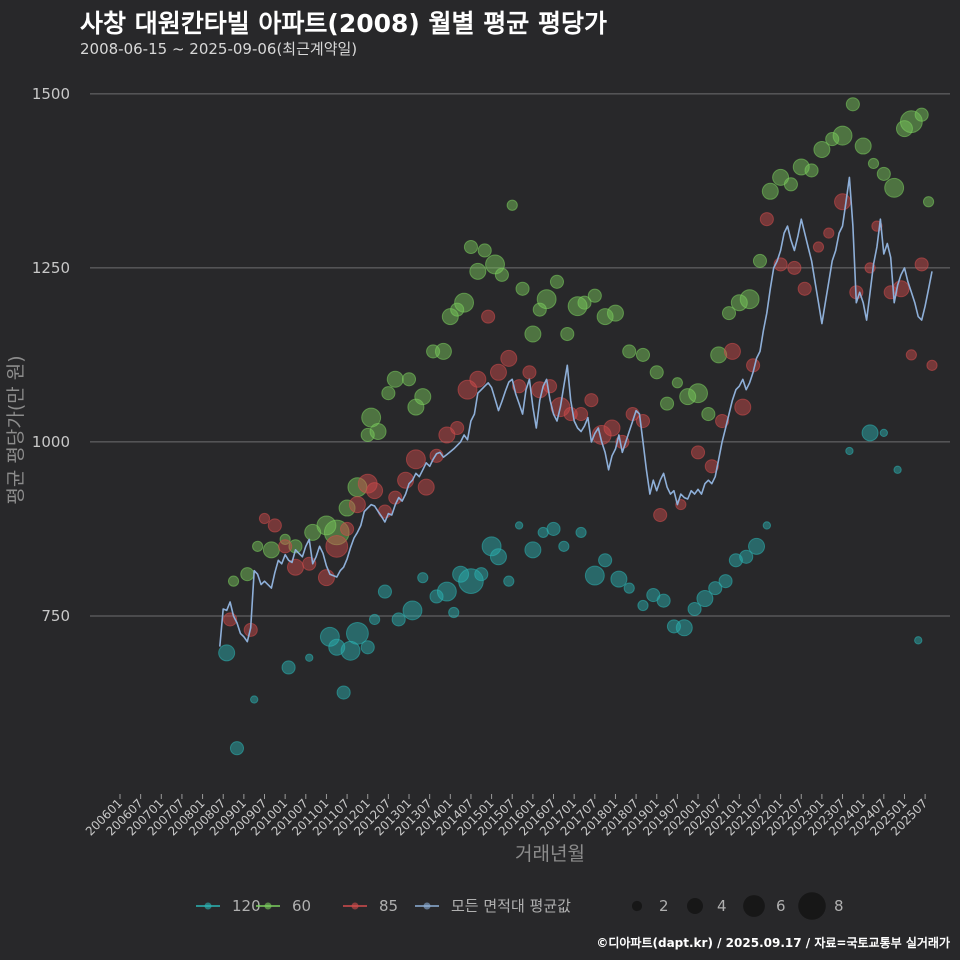 The width and height of the screenshot is (960, 960). What do you see at coordinates (839, 906) in the screenshot?
I see `size-legend-label: 8` at bounding box center [839, 906].